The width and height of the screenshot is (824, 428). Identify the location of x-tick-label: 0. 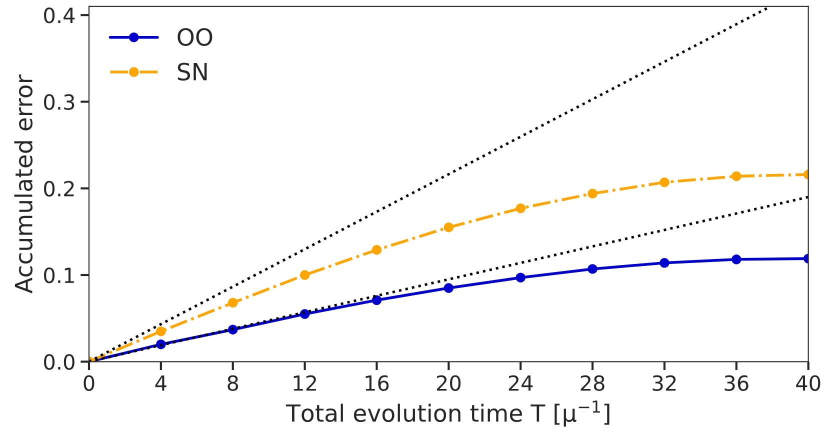
(89, 383).